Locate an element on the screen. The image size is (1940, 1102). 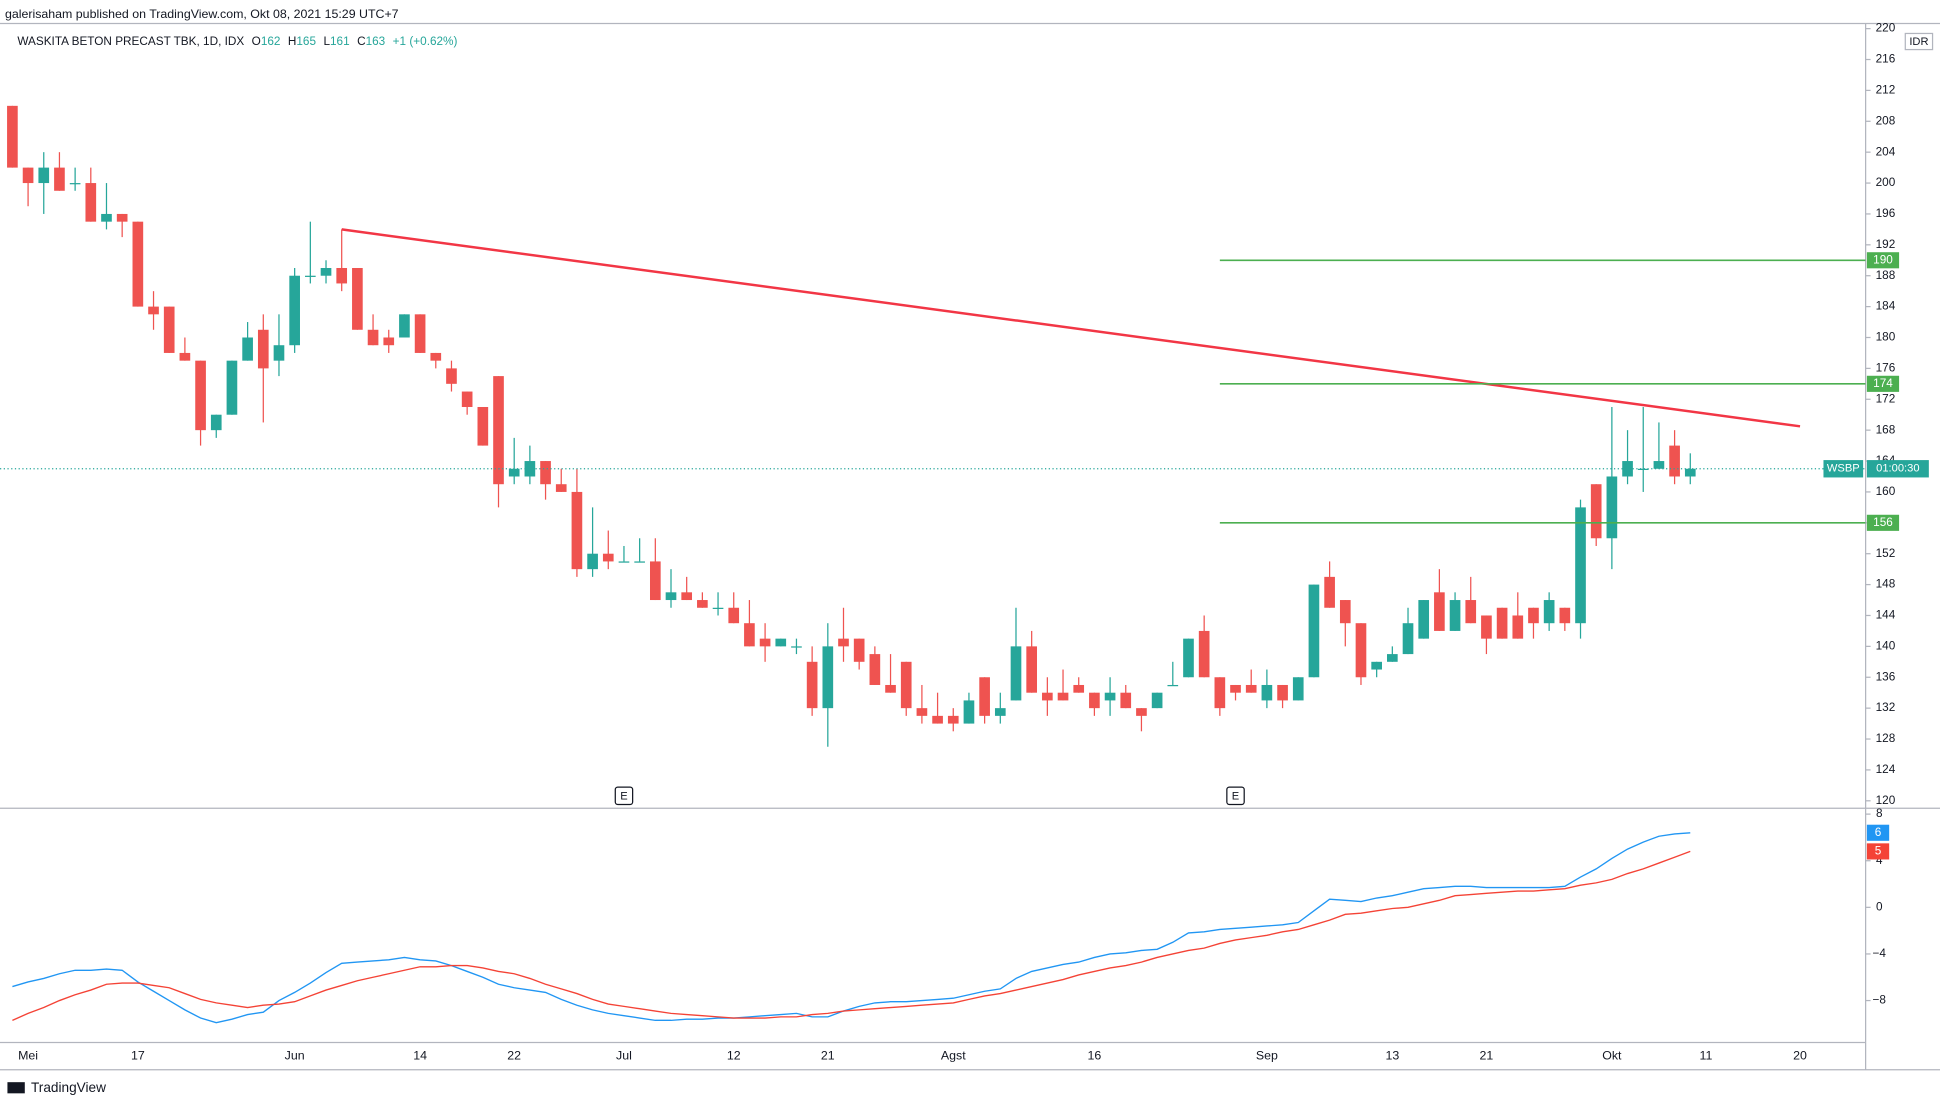
brand-logo is located at coordinates (16, 1088).